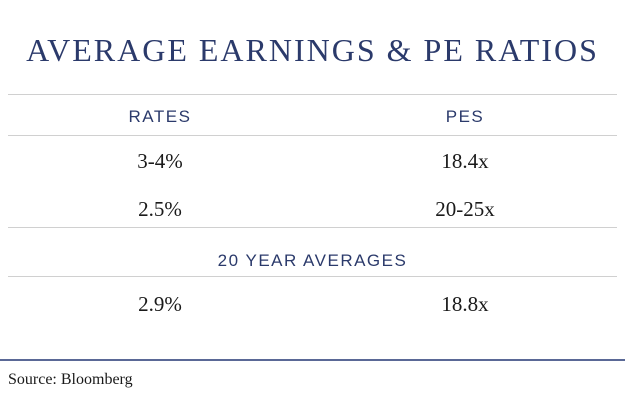 The image size is (625, 417). I want to click on source-note: Source: Bloomberg, so click(70, 379).